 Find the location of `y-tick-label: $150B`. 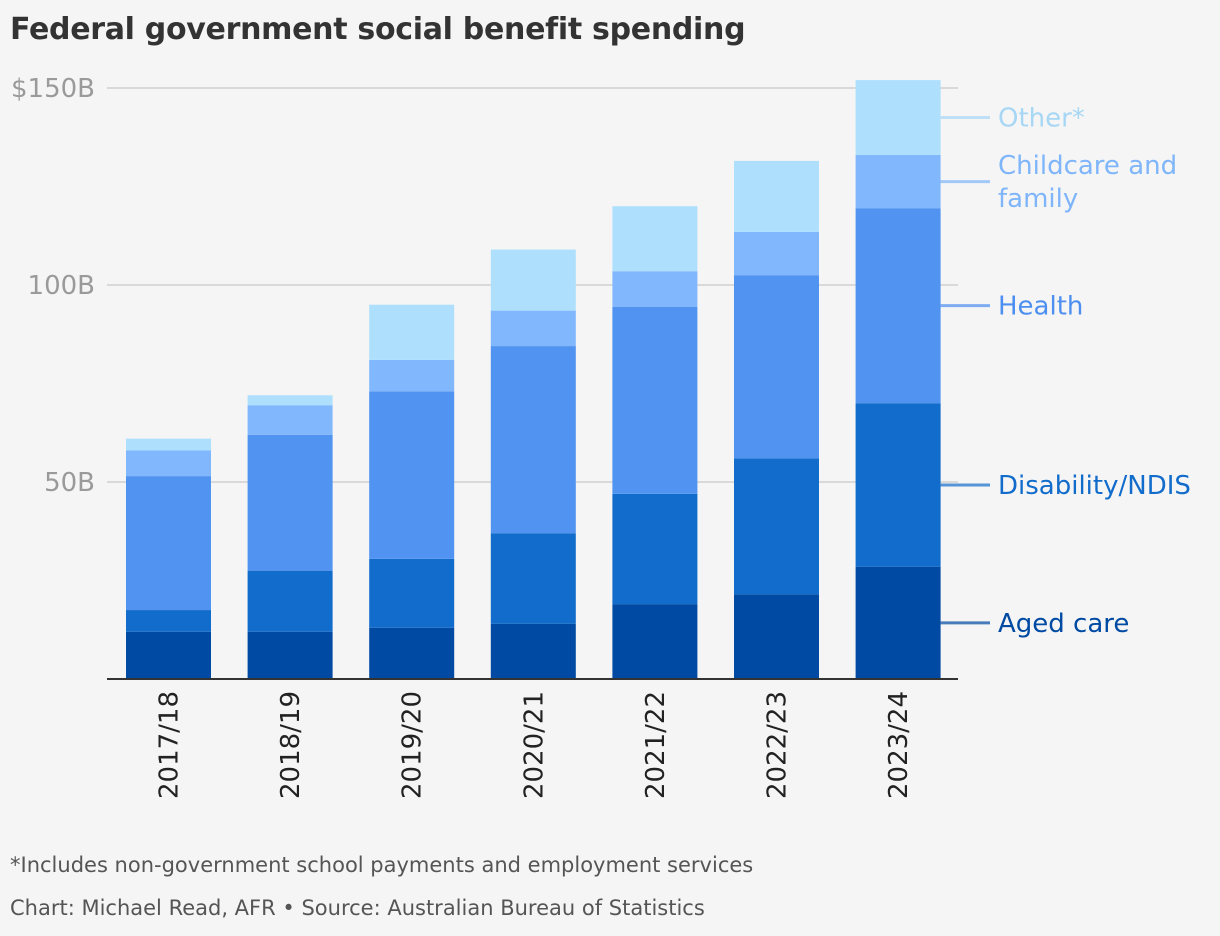

y-tick-label: $150B is located at coordinates (53, 89).